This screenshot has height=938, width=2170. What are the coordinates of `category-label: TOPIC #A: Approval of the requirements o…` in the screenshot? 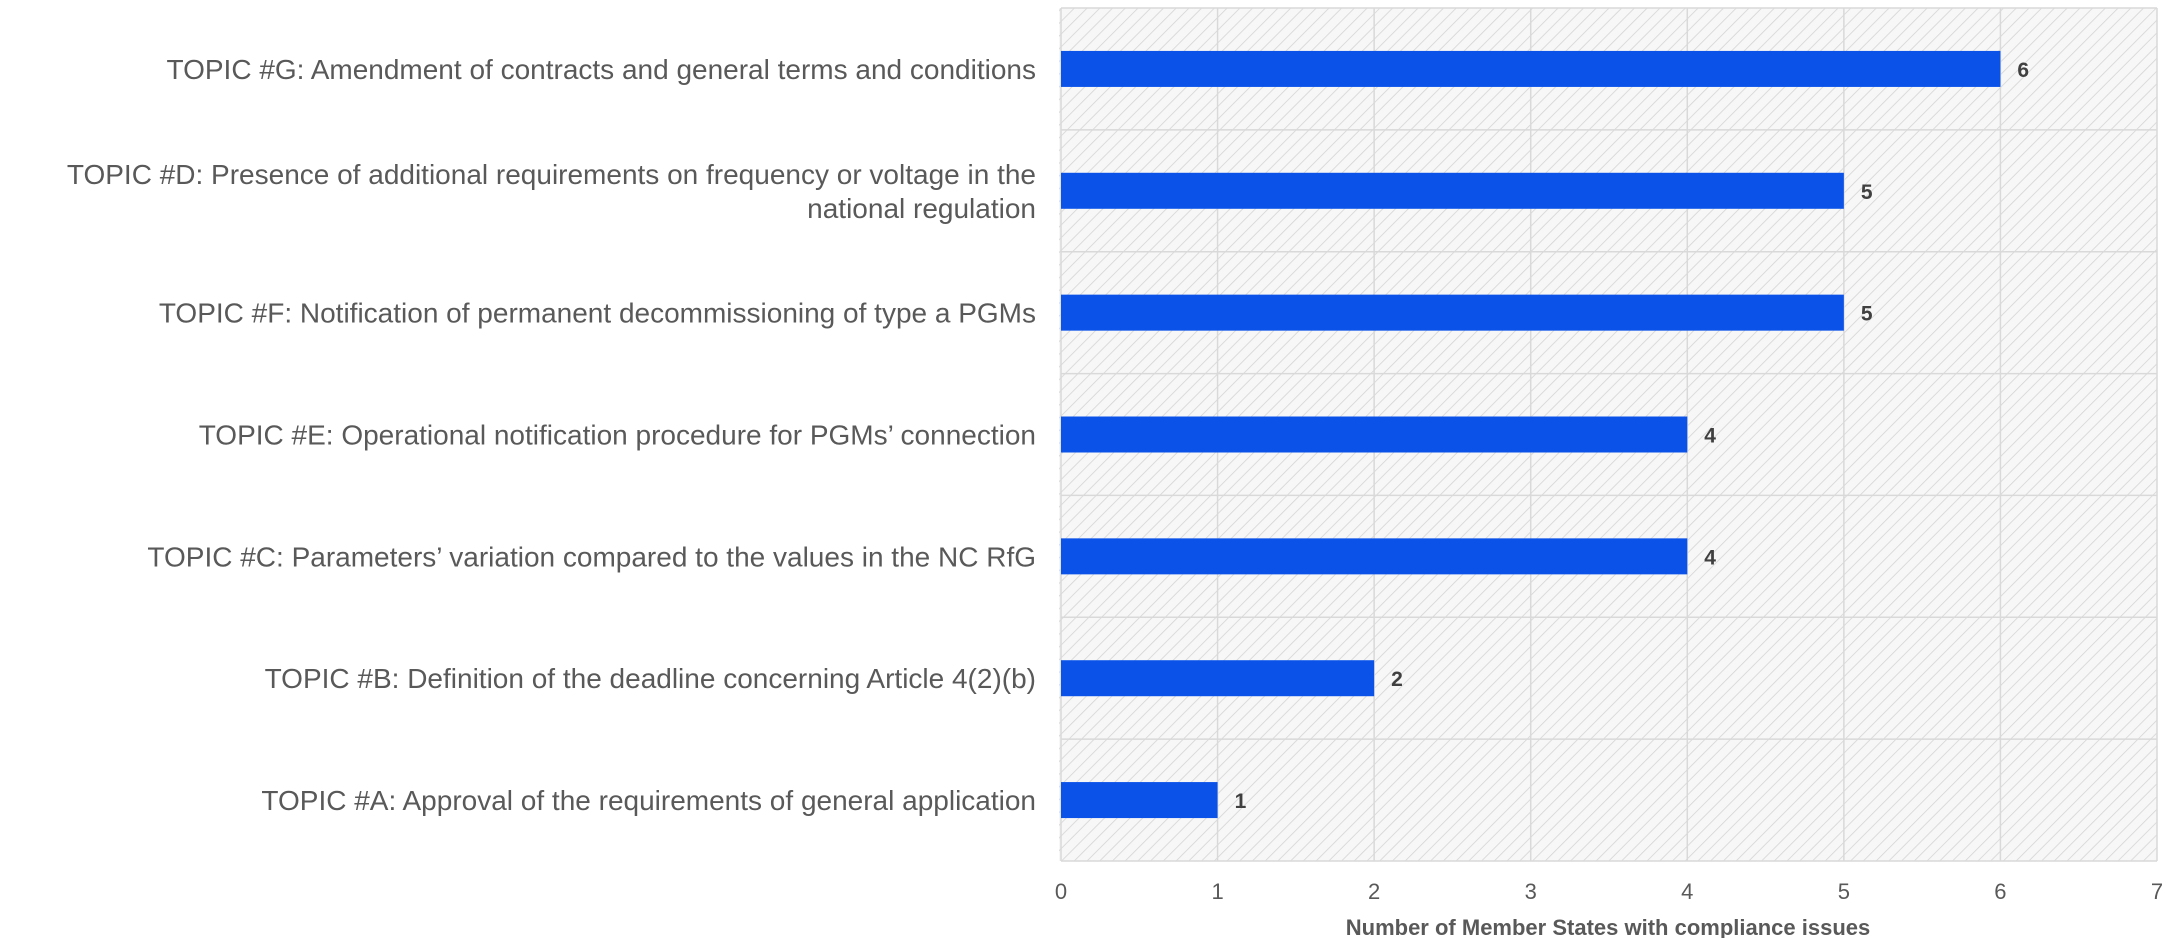 It's located at (648, 800).